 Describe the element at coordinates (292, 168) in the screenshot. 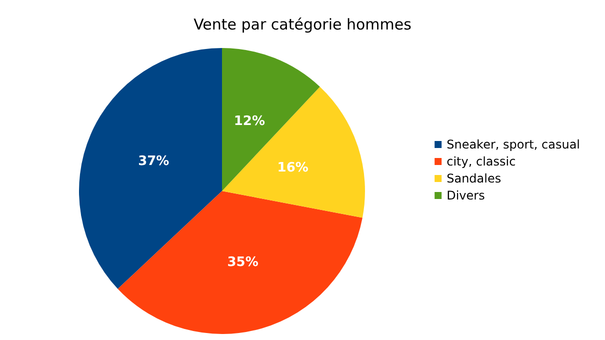

I see `data-label: 16%` at that location.